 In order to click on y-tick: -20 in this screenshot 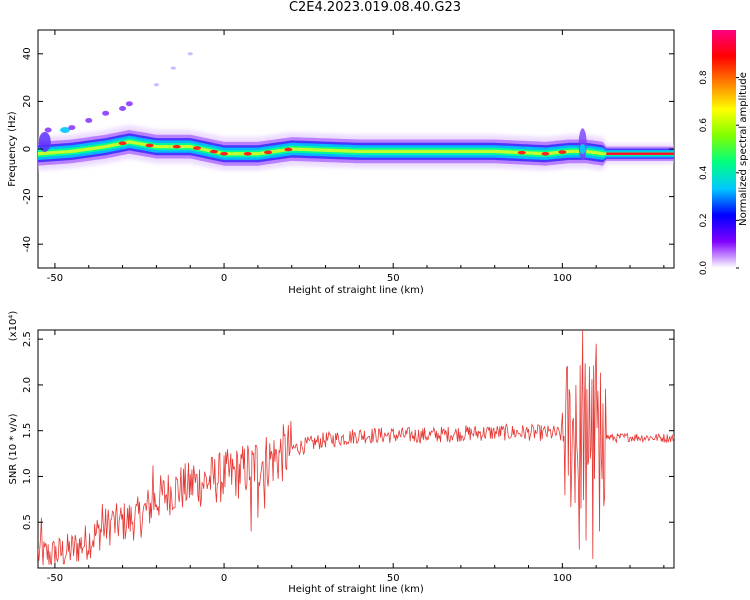, I will do `click(348, 196)`.